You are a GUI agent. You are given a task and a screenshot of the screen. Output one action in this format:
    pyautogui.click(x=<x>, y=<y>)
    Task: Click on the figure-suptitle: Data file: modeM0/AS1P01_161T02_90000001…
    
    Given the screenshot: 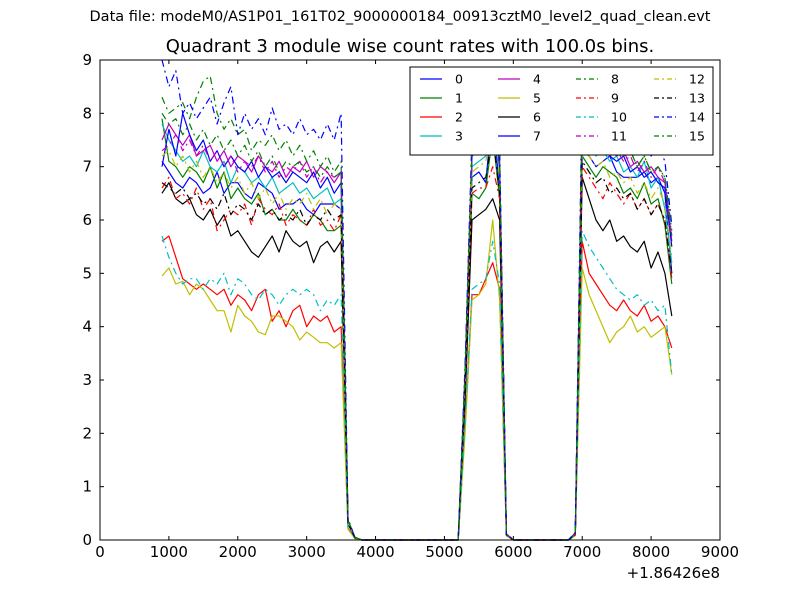 What is the action you would take?
    pyautogui.click(x=400, y=17)
    